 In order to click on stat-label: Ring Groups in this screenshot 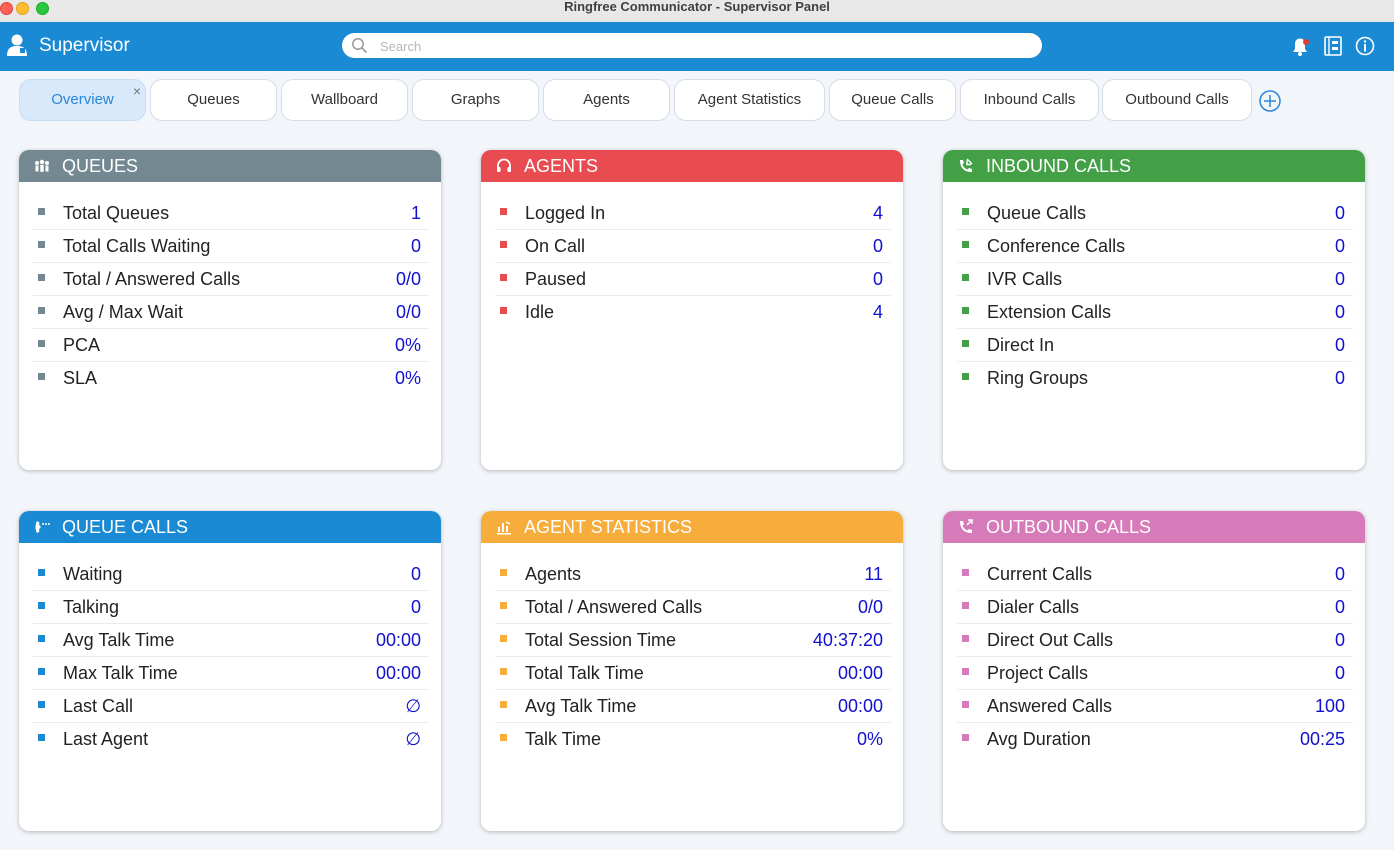, I will do `click(1038, 378)`.